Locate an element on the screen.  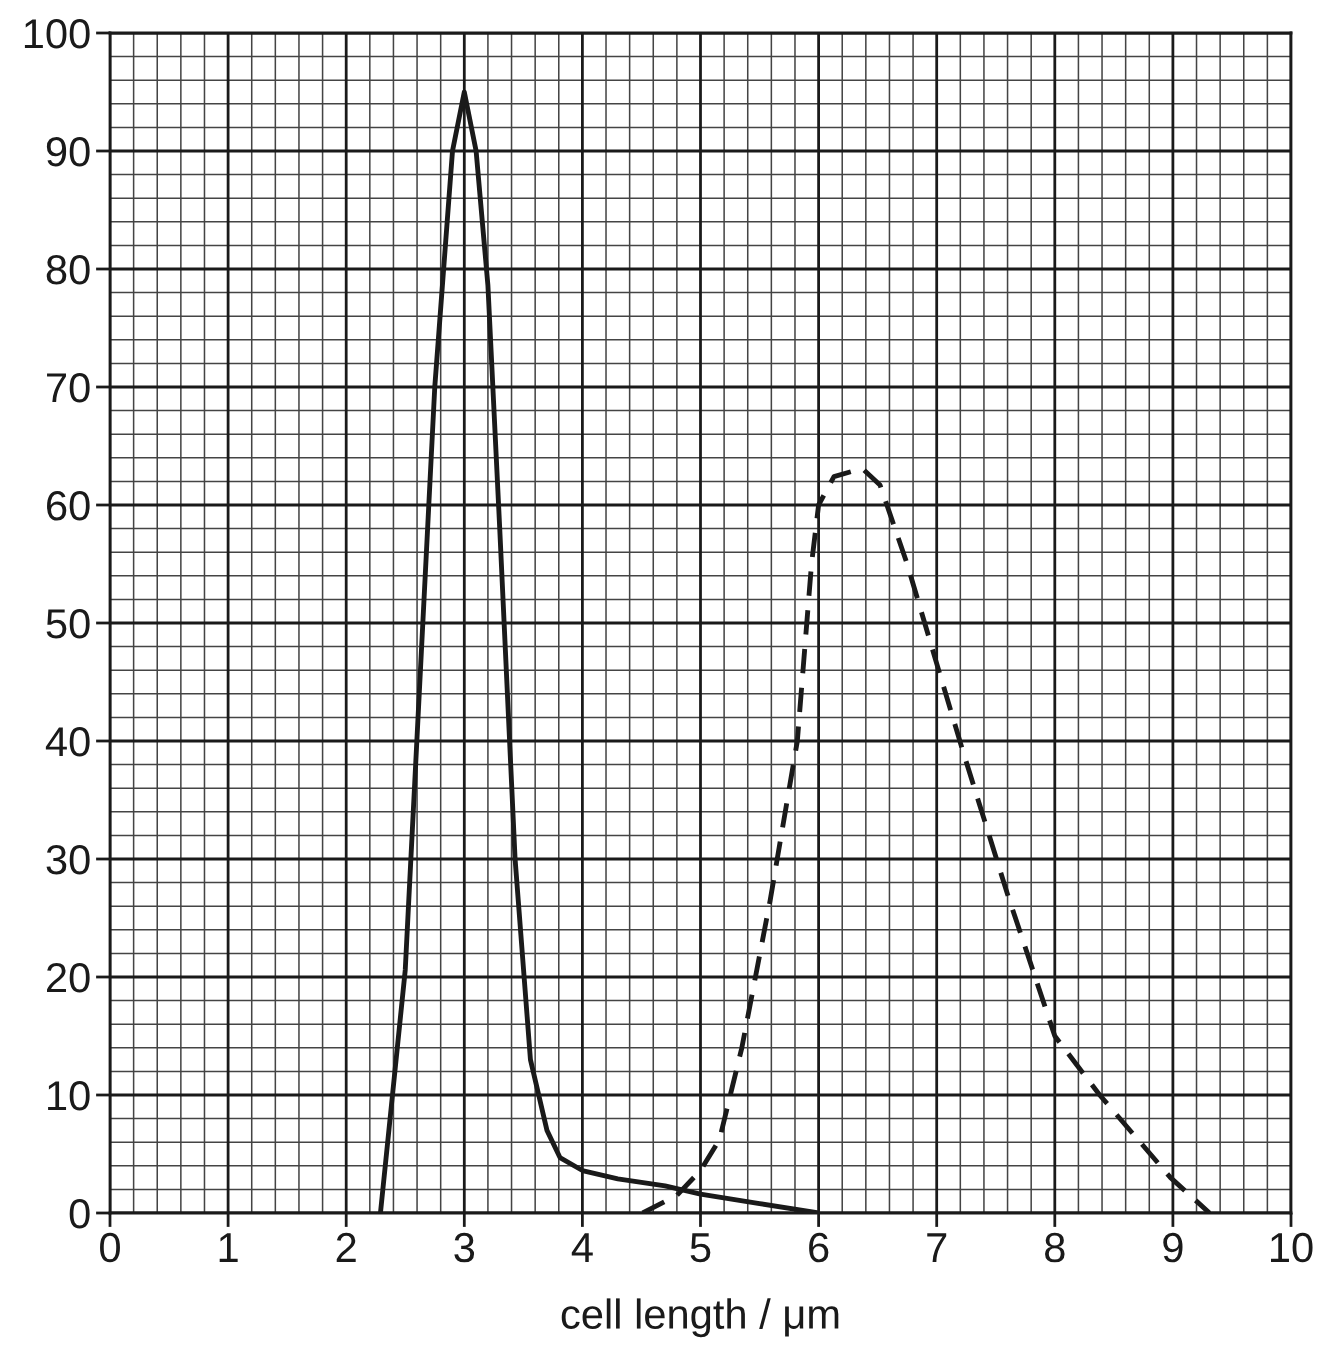
x-tick-label: 3 is located at coordinates (464, 1247).